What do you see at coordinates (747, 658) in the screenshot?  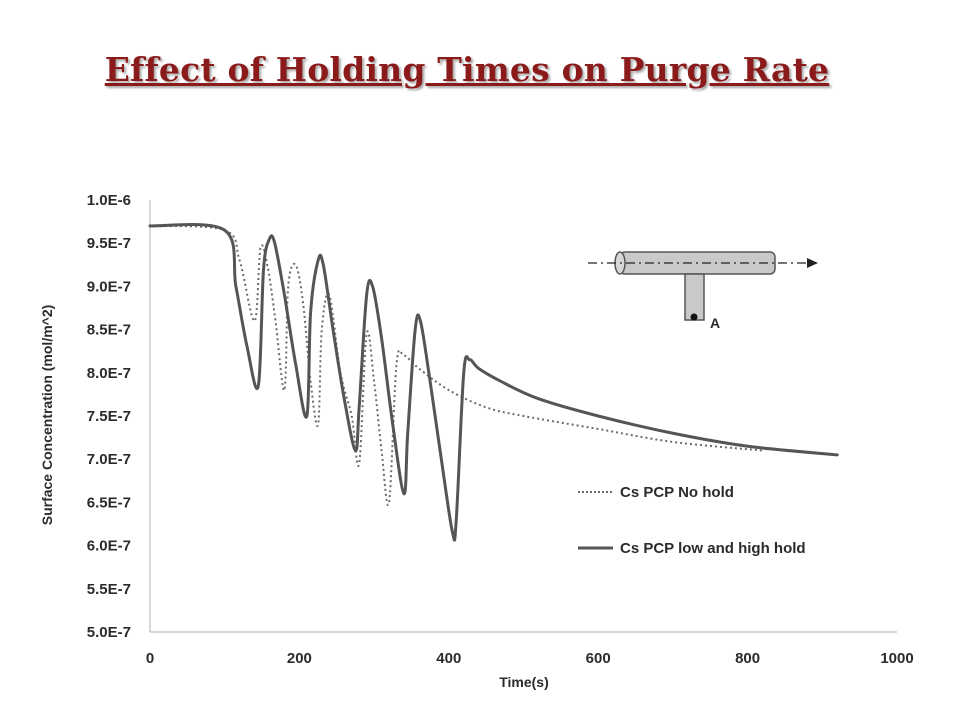 I see `x-tick-label: 800` at bounding box center [747, 658].